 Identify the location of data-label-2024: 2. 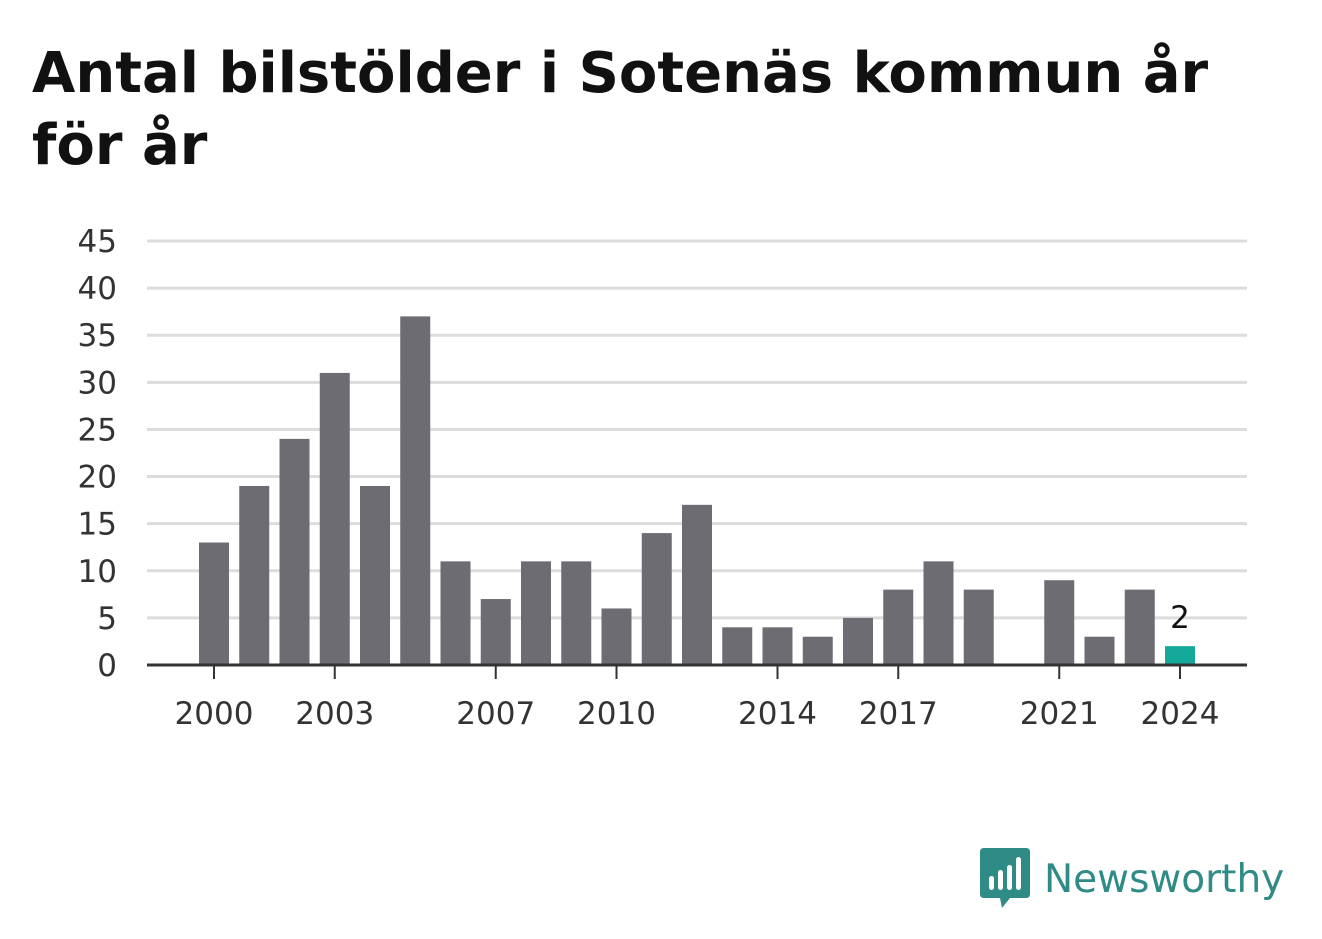
(1180, 618).